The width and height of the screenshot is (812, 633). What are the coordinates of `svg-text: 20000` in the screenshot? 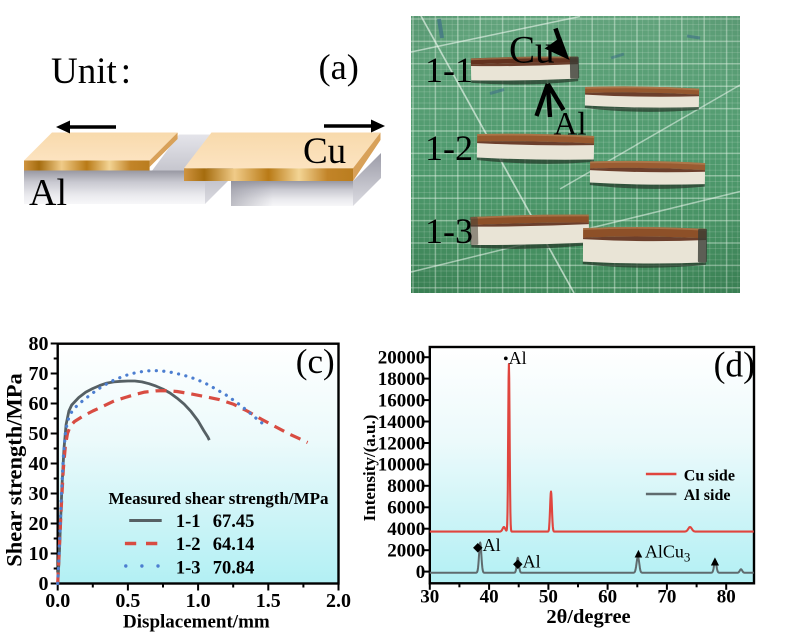 It's located at (402, 358).